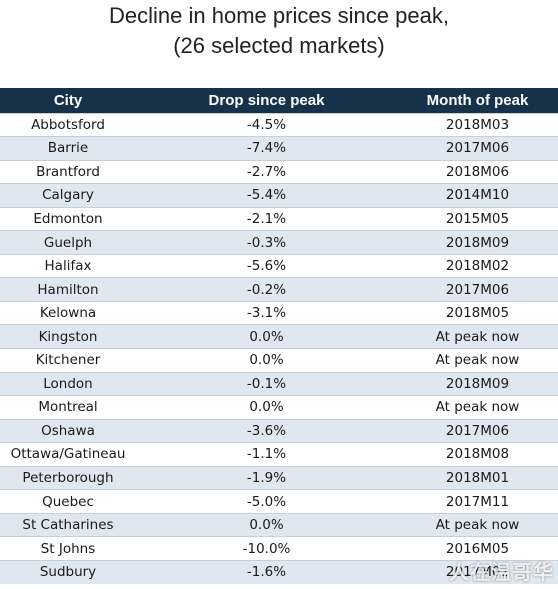 The image size is (558, 589). Describe the element at coordinates (266, 501) in the screenshot. I see `cell-drop: -5.0%` at that location.